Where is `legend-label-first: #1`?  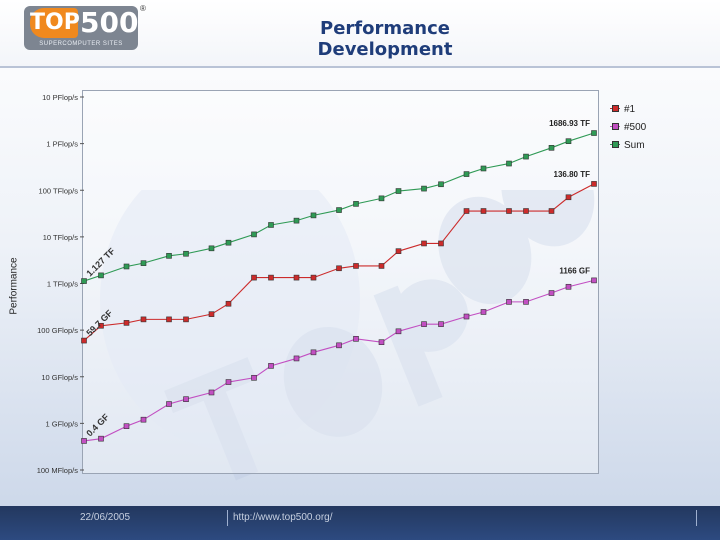
legend-label-first: #1 is located at coordinates (630, 109).